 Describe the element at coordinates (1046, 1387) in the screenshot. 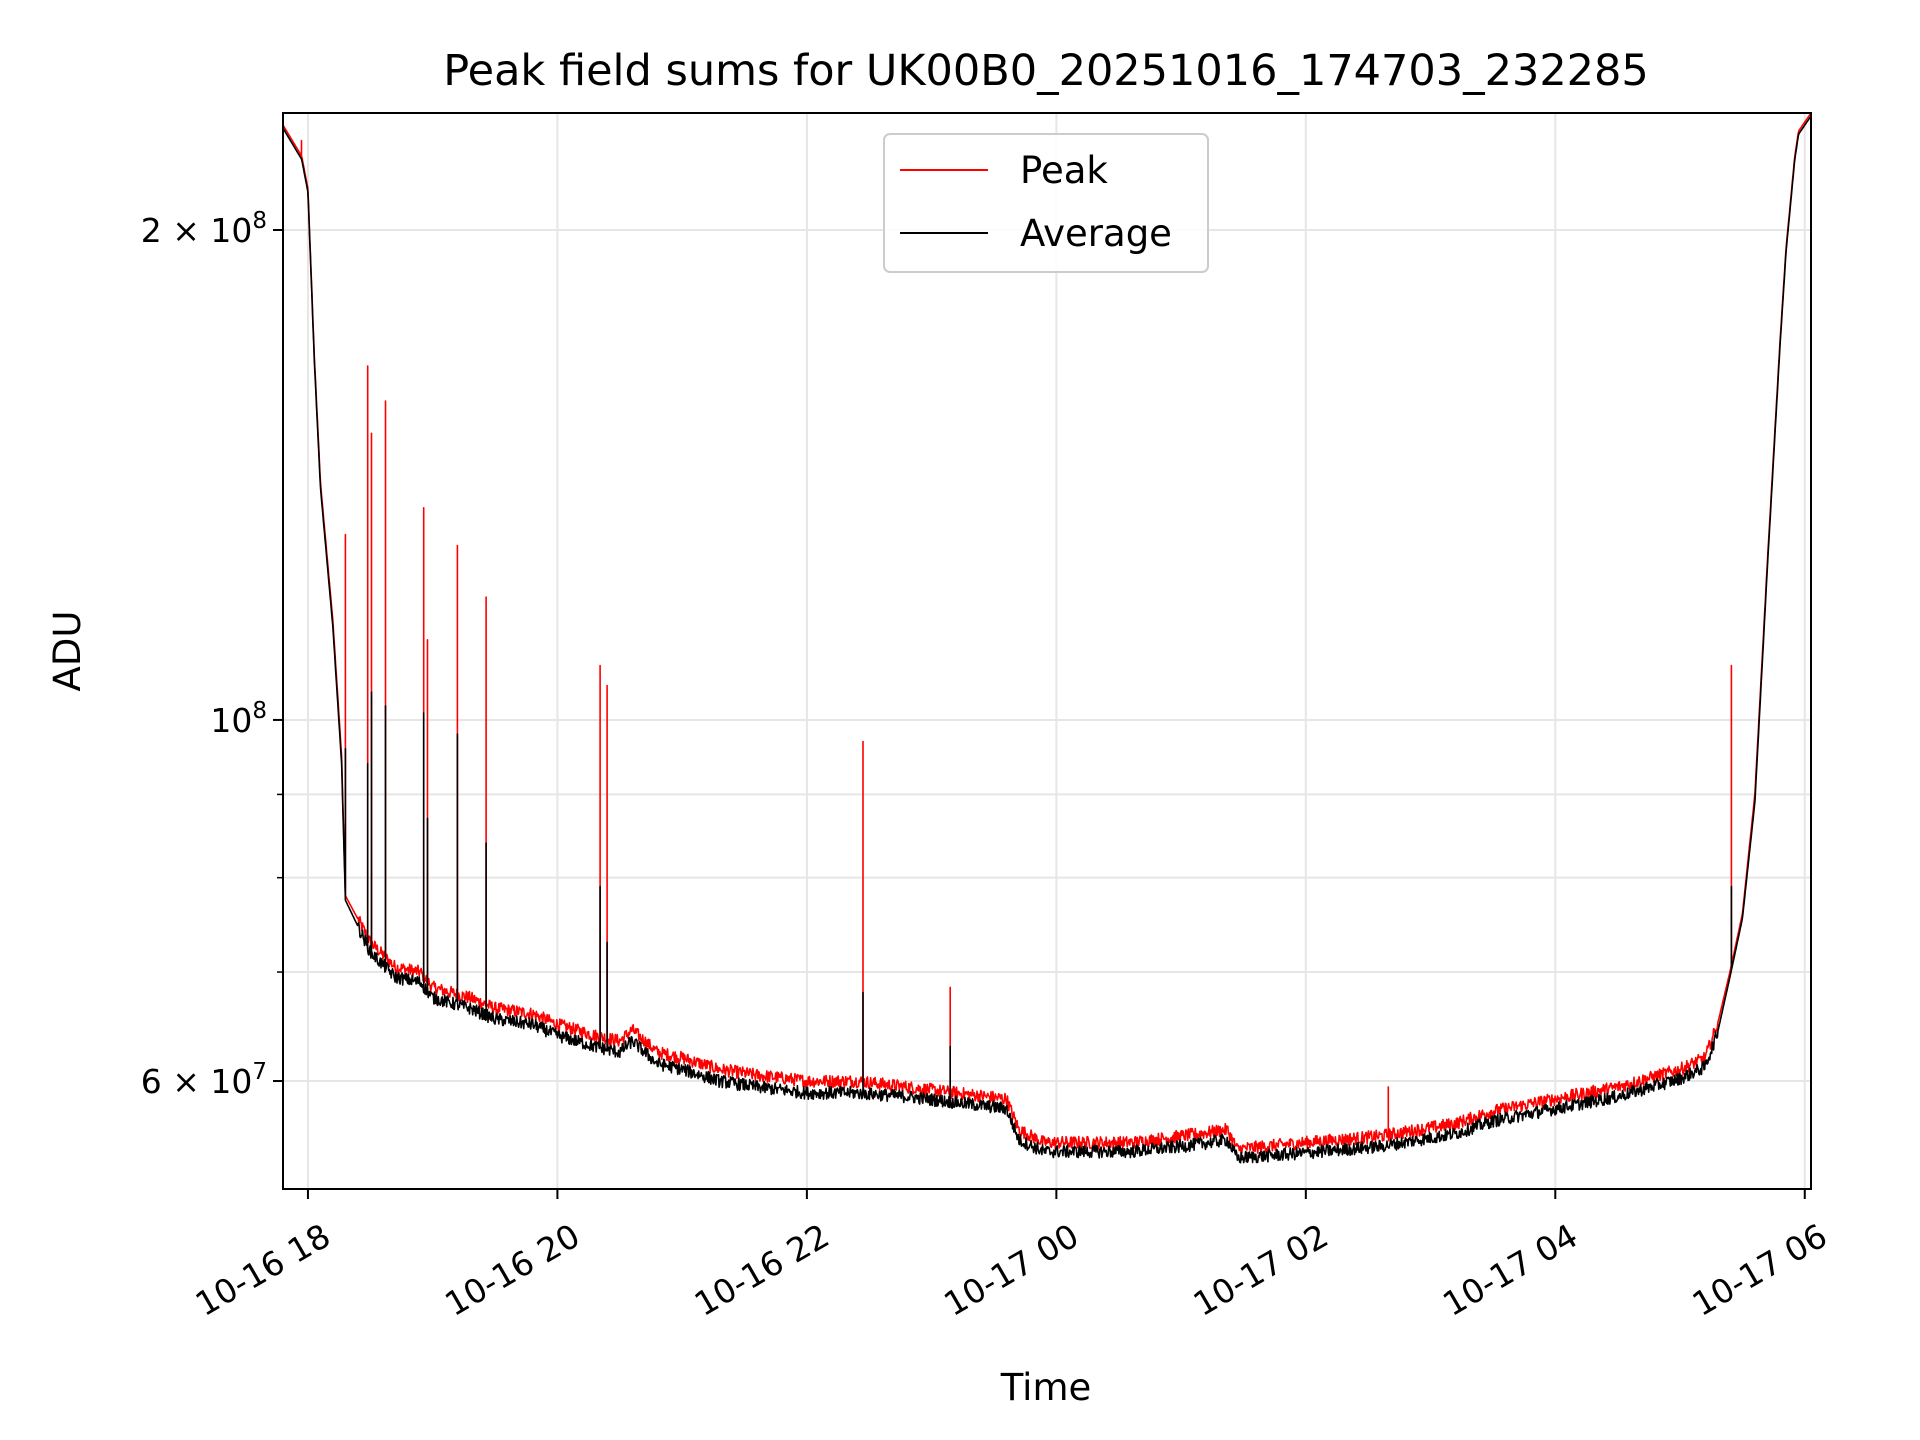

I see `x-axis-label: Time` at that location.